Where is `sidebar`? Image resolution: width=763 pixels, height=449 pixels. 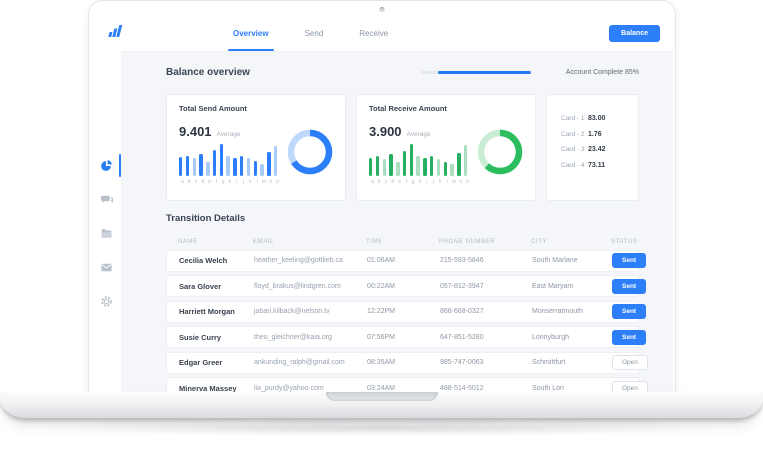
sidebar is located at coordinates (106, 222).